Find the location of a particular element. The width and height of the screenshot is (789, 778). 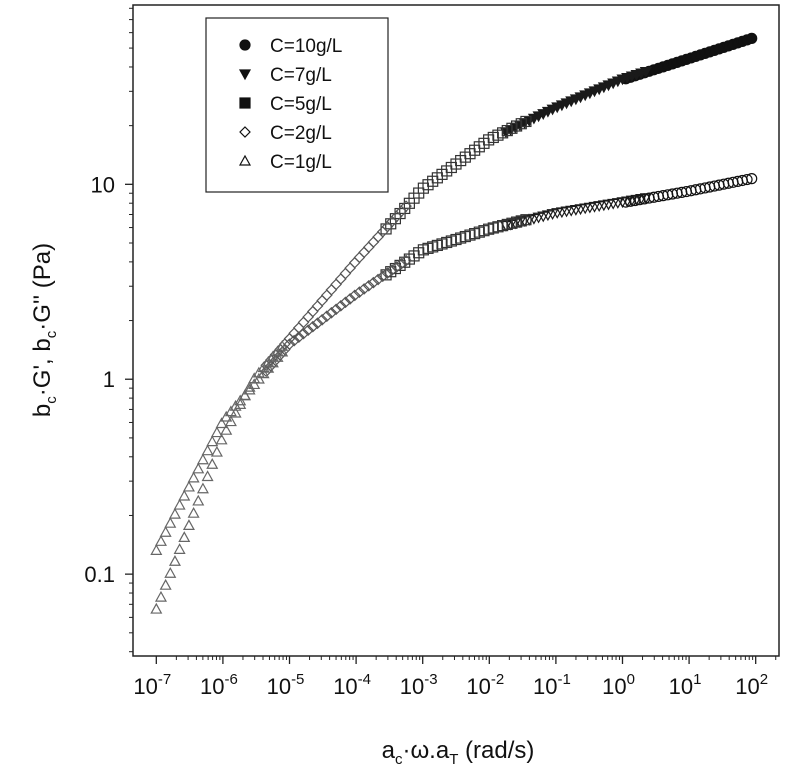

x-tick-label: 10⁻² is located at coordinates (485, 685).